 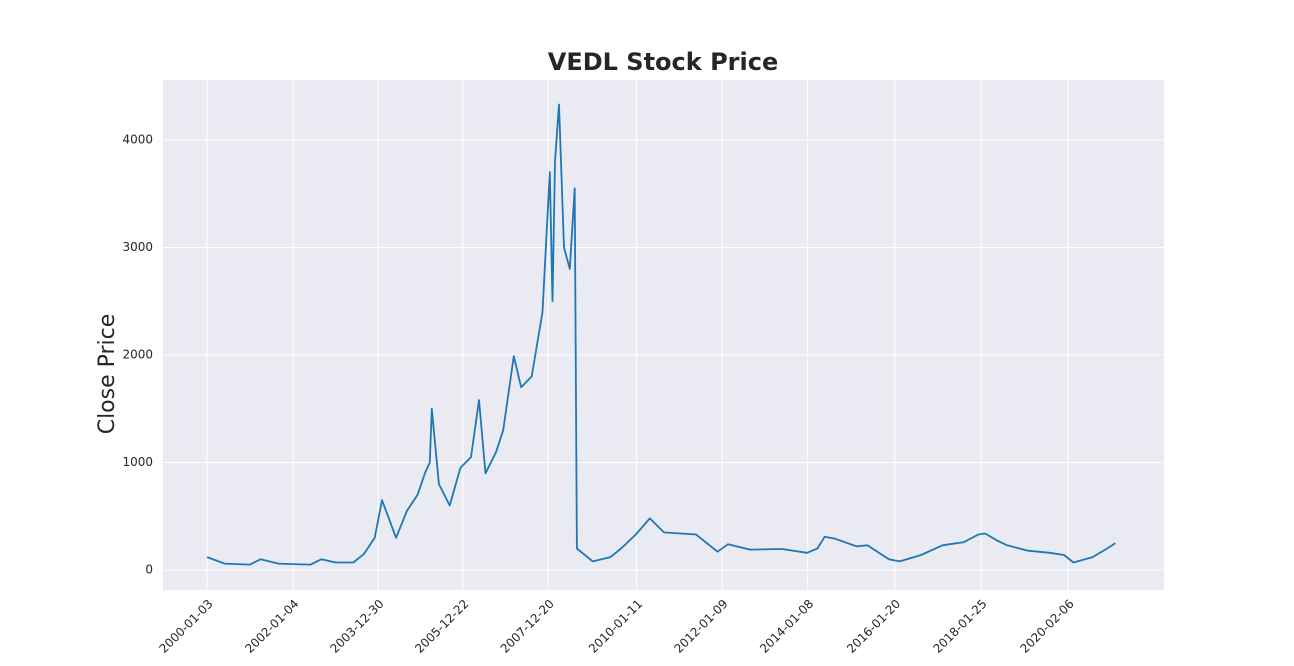 What do you see at coordinates (149, 570) in the screenshot?
I see `y-tick-label: 0` at bounding box center [149, 570].